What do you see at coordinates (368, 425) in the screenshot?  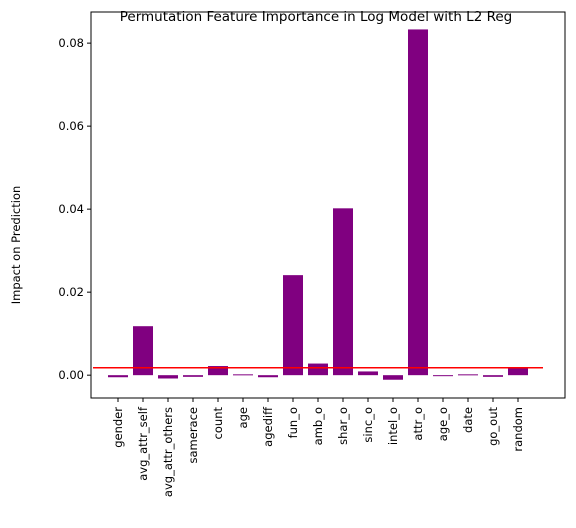 I see `x-tick-label: sinc_o` at bounding box center [368, 425].